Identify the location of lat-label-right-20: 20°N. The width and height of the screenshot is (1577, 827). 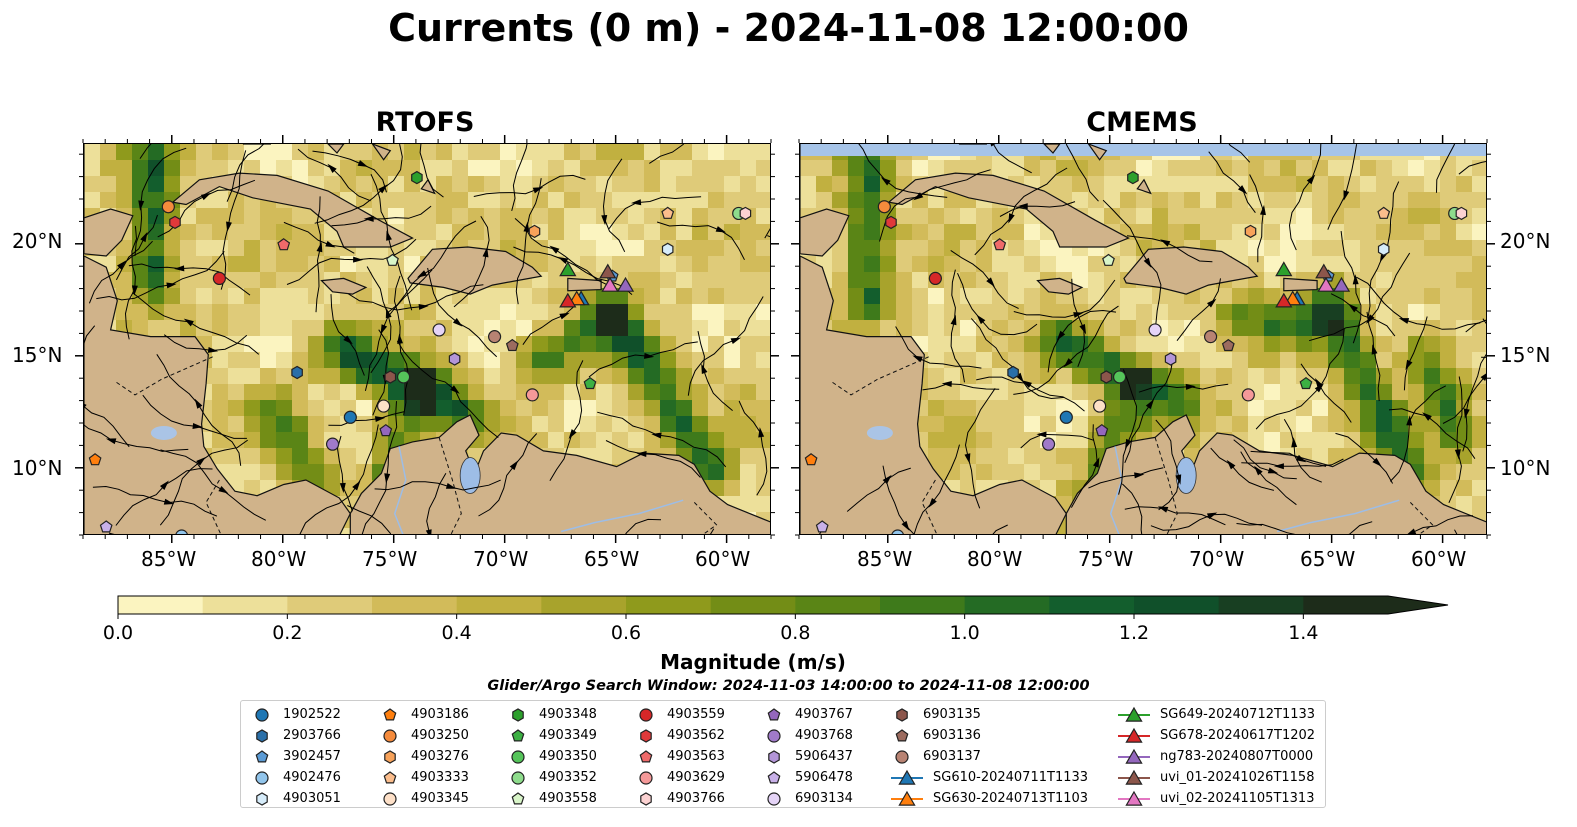
(1525, 241).